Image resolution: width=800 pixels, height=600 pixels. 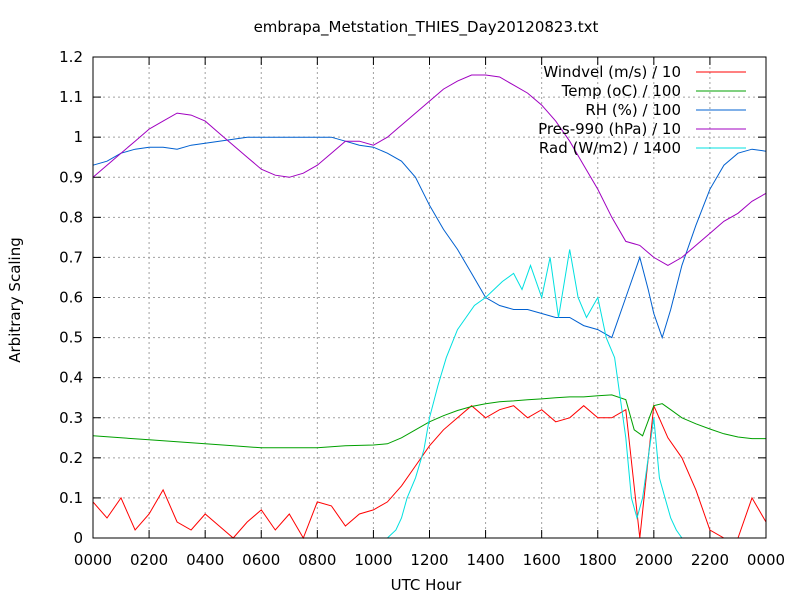 What do you see at coordinates (426, 27) in the screenshot?
I see `chart-title: embrapa_Metstation_THIES_Day20120823.txt` at bounding box center [426, 27].